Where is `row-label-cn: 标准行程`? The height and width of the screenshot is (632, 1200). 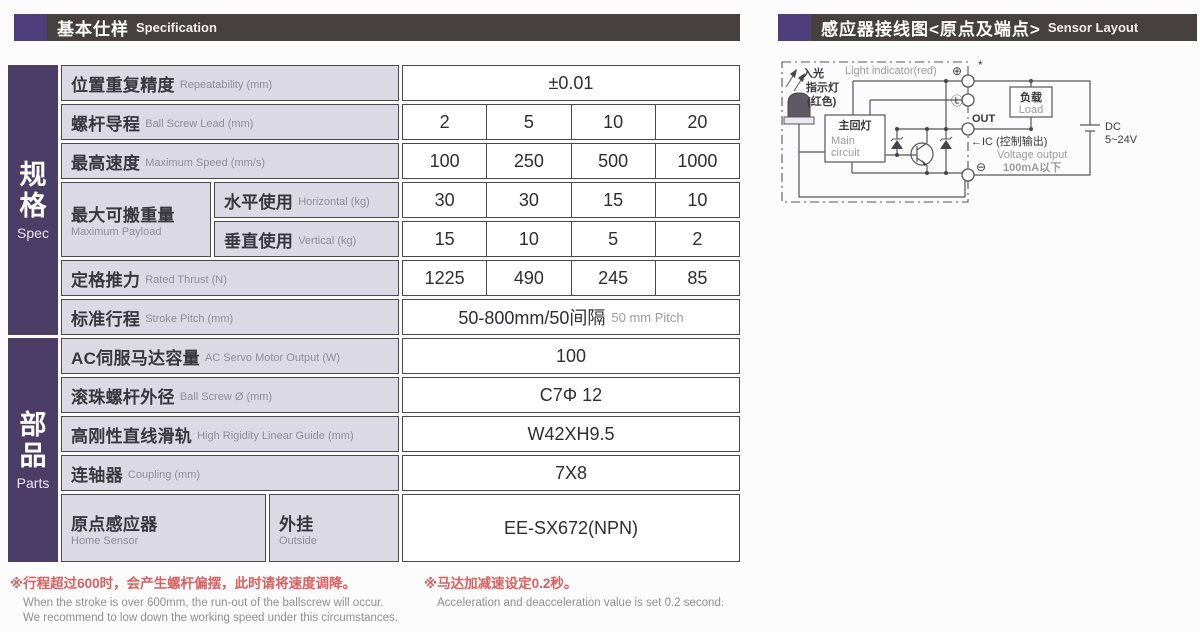
row-label-cn: 标准行程 is located at coordinates (106, 319).